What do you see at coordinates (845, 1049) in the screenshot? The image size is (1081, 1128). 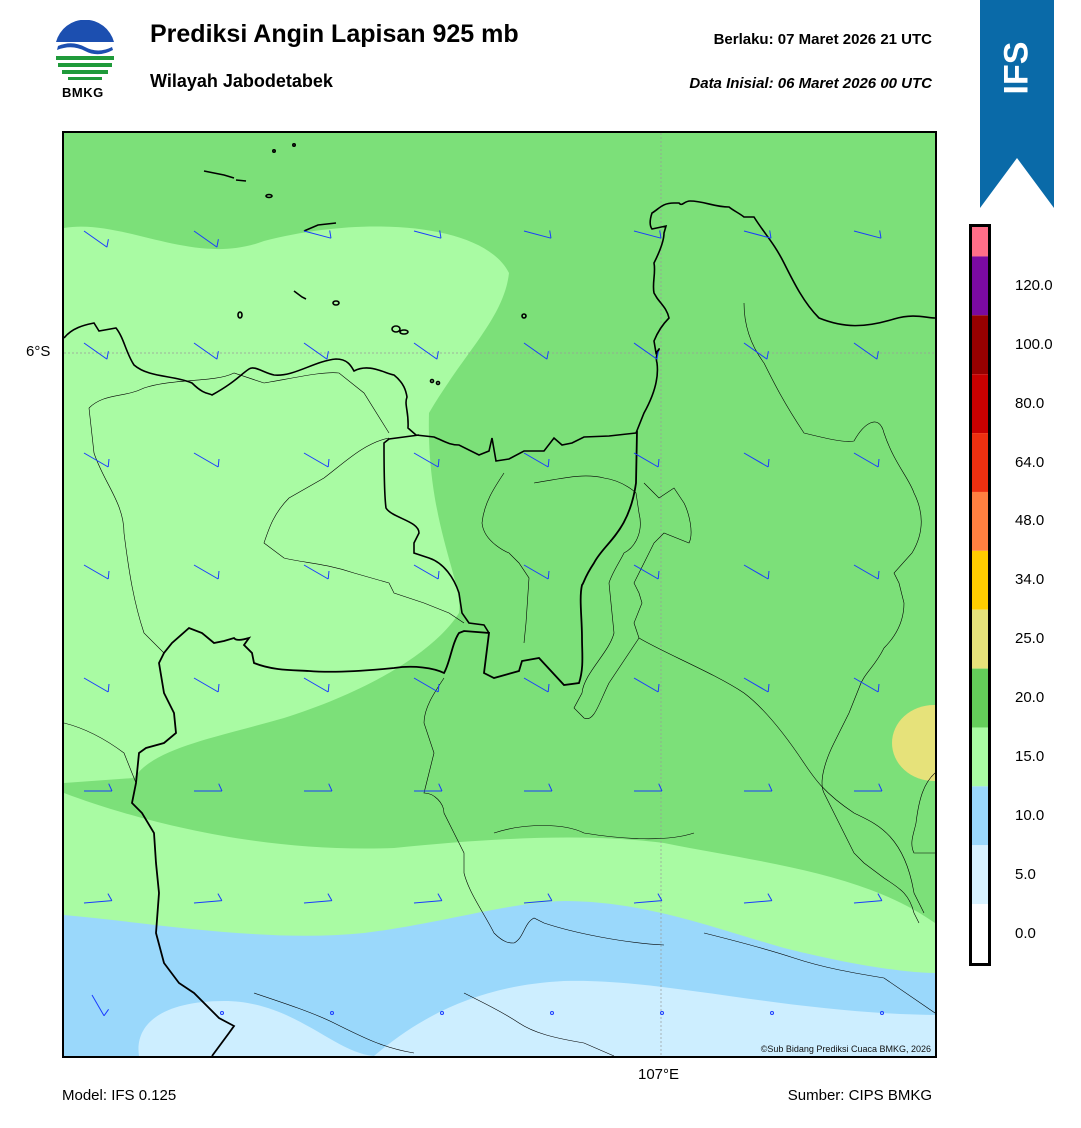 I see `copyright-text: ©Sub Bidang Prediksi Cuaca BMKG, 2026` at bounding box center [845, 1049].